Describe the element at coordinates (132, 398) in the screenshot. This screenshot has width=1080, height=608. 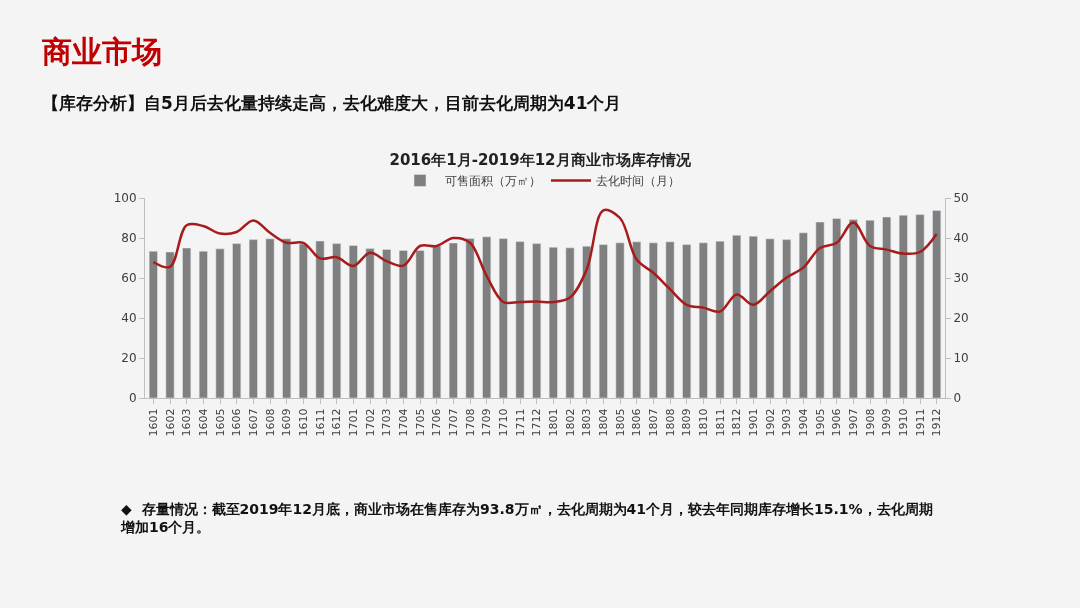
I see `y-tick-label: 0` at that location.